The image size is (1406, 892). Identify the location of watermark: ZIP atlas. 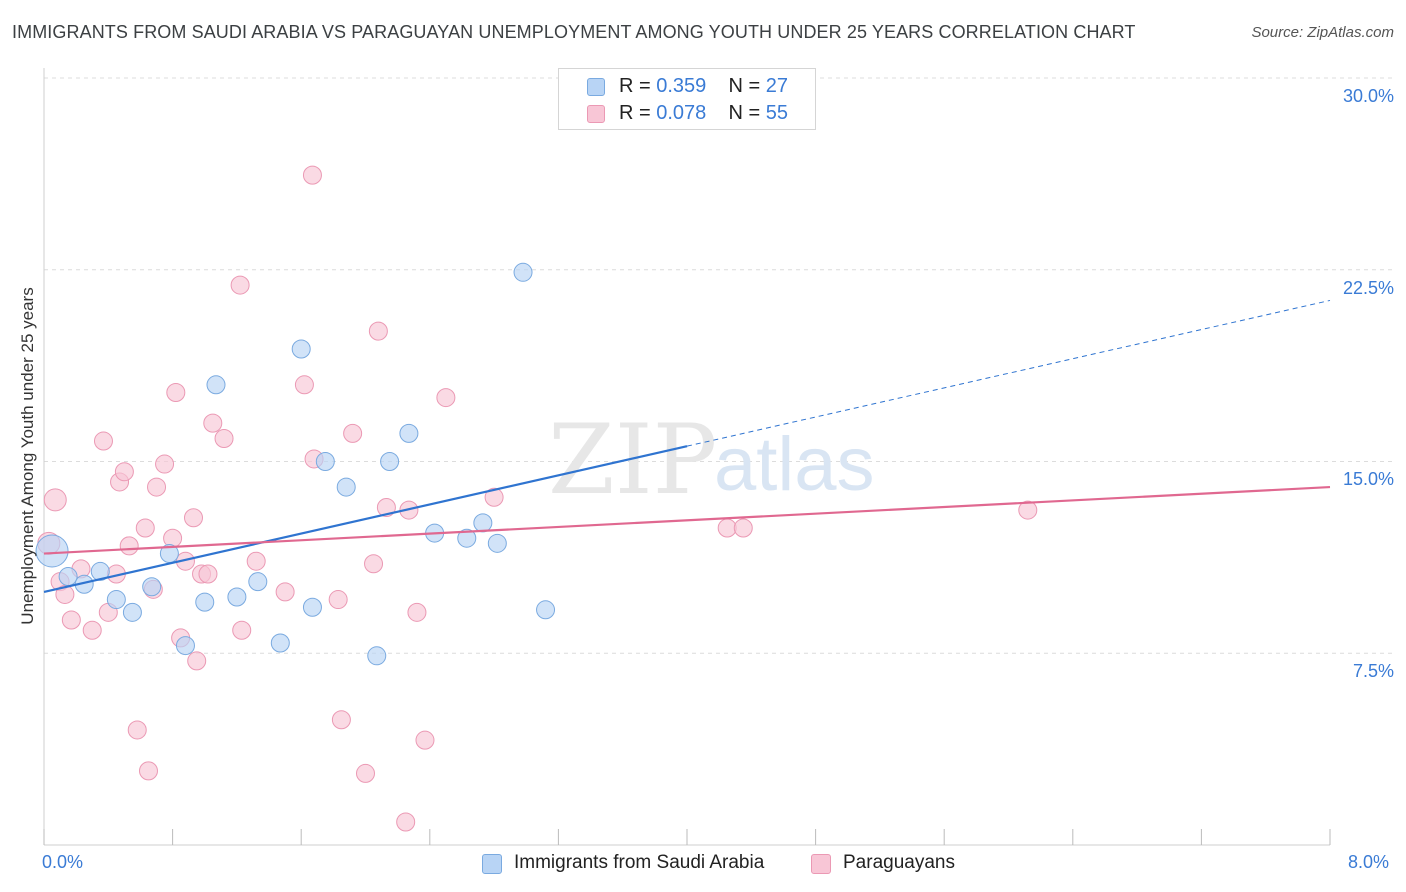
(711, 460).